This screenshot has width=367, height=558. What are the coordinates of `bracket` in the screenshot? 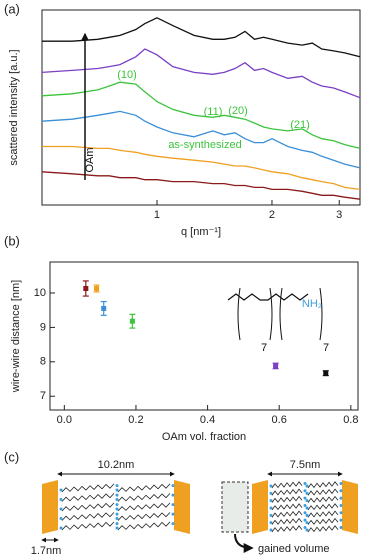 It's located at (280, 314).